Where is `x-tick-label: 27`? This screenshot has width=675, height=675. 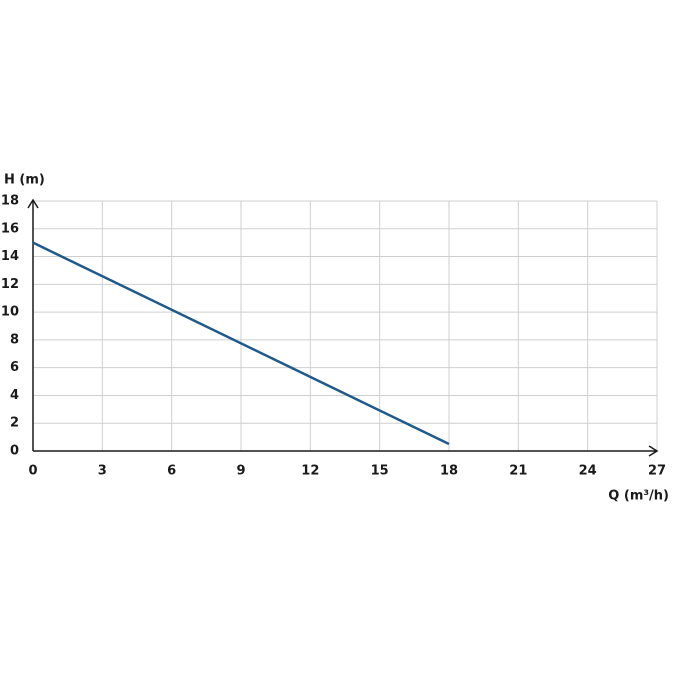
x-tick-label: 27 is located at coordinates (657, 471).